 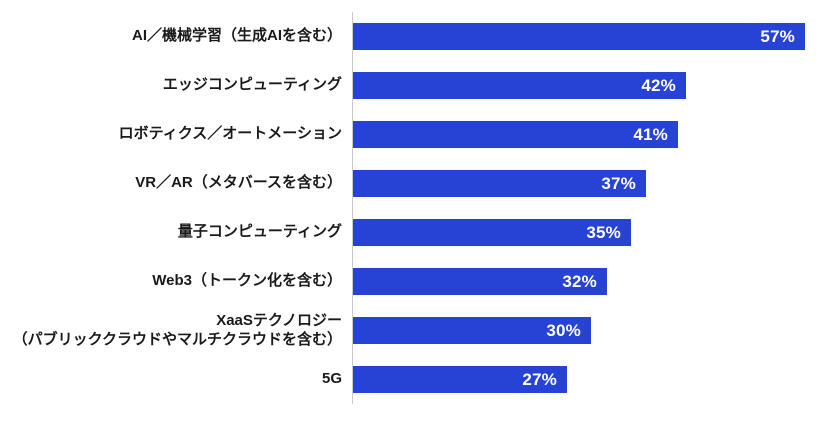 I want to click on bar-category-label: AI／機械学習（生成AIを含む）, so click(x=236, y=36).